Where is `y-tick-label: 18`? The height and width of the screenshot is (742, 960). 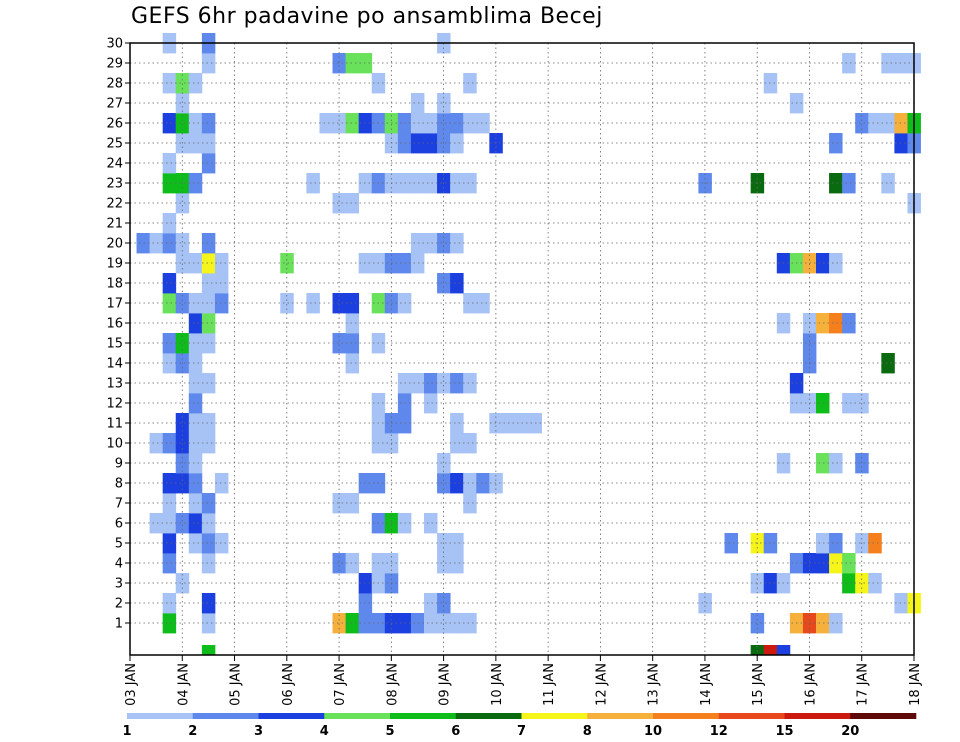 y-tick-label: 18 is located at coordinates (114, 284).